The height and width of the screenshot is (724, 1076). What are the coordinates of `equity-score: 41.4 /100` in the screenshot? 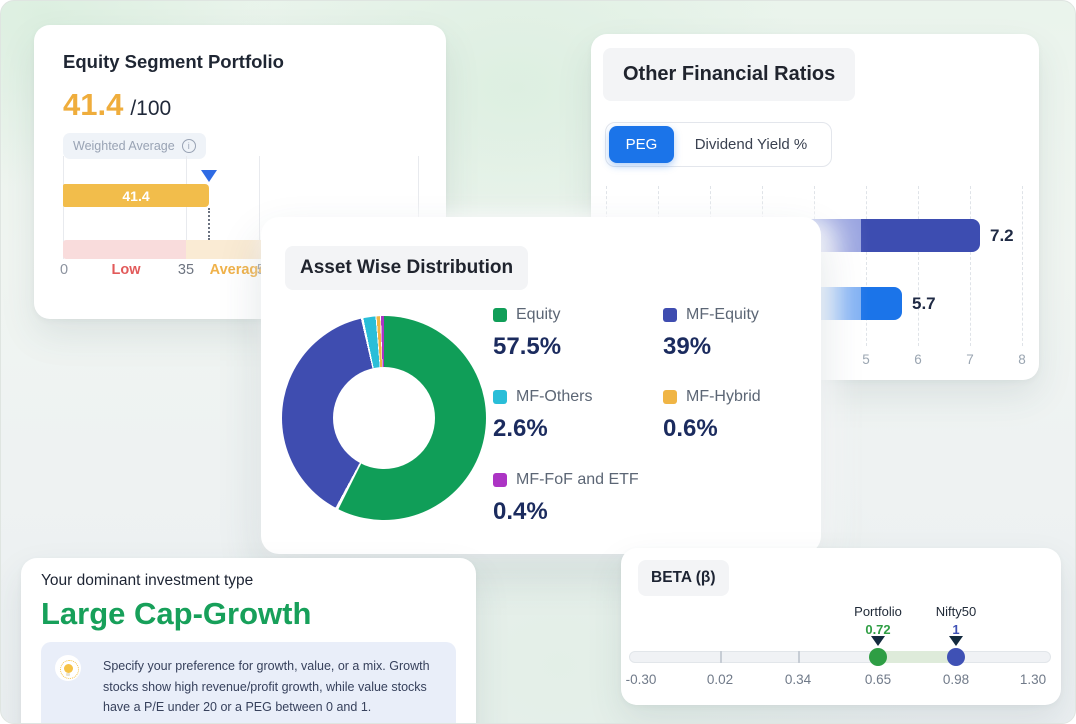 It's located at (117, 105).